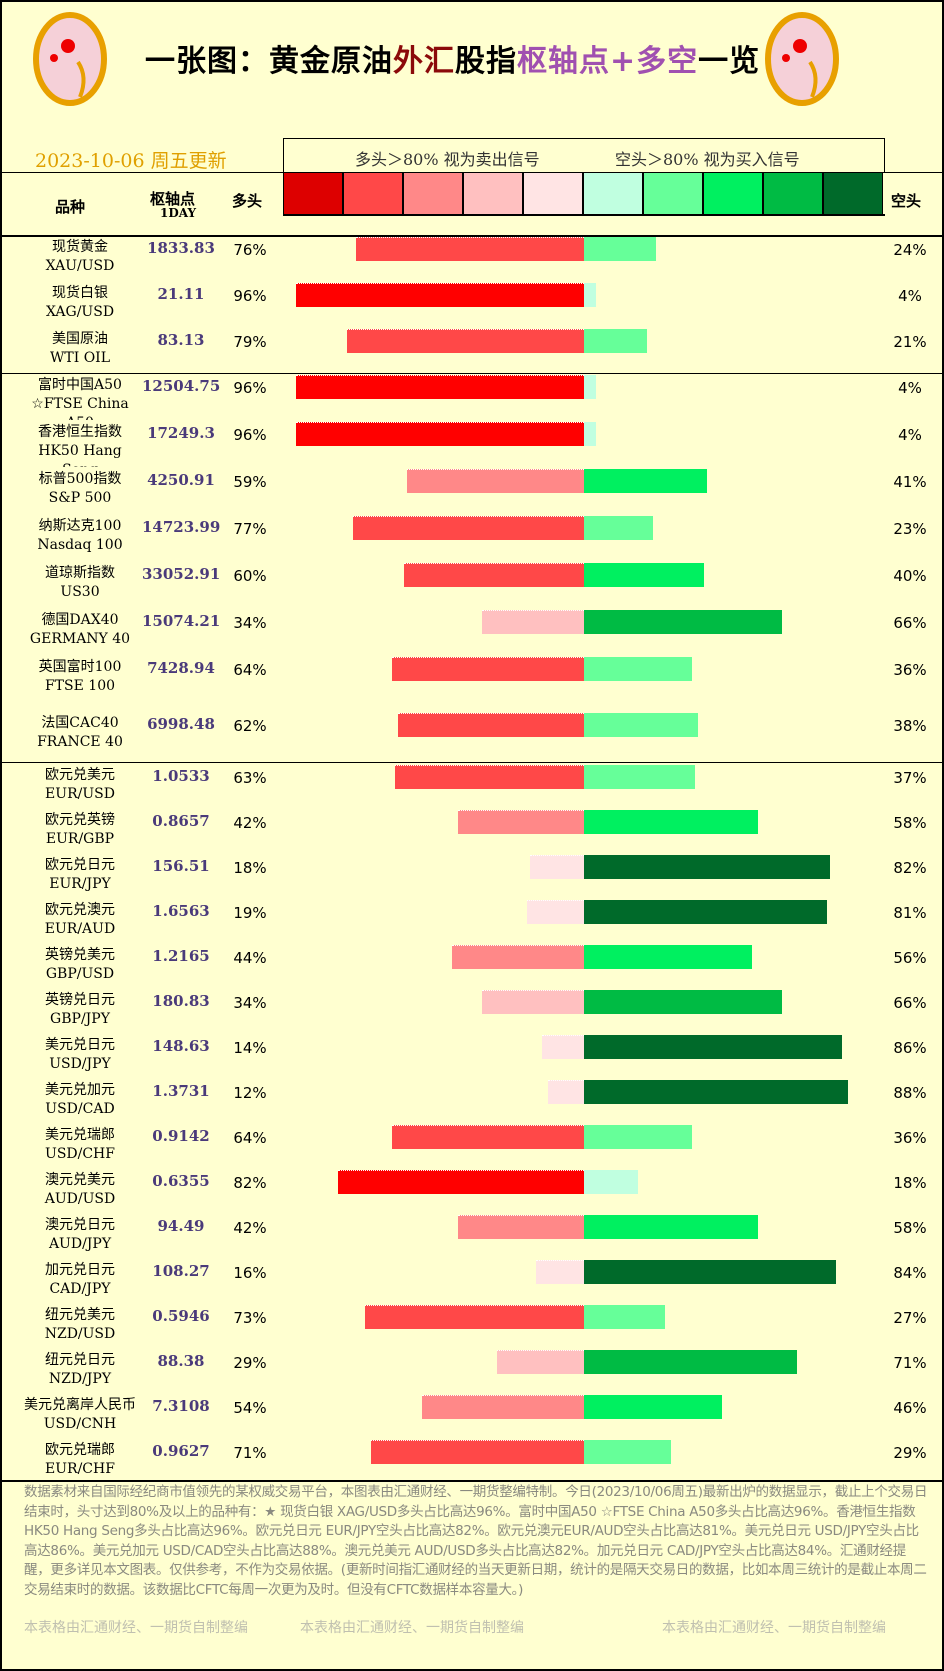 This screenshot has width=944, height=1671. What do you see at coordinates (472, 1327) in the screenshot?
I see `table-row: 纽元兑美元 NZD/USD 0.5946 73% 27%` at bounding box center [472, 1327].